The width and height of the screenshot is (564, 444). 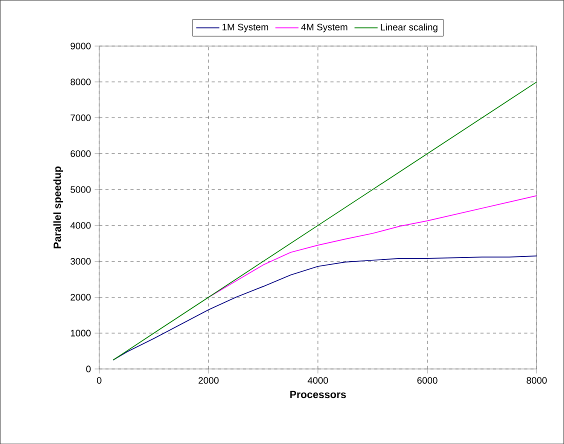 What do you see at coordinates (318, 394) in the screenshot?
I see `x-axis-title: Processors` at bounding box center [318, 394].